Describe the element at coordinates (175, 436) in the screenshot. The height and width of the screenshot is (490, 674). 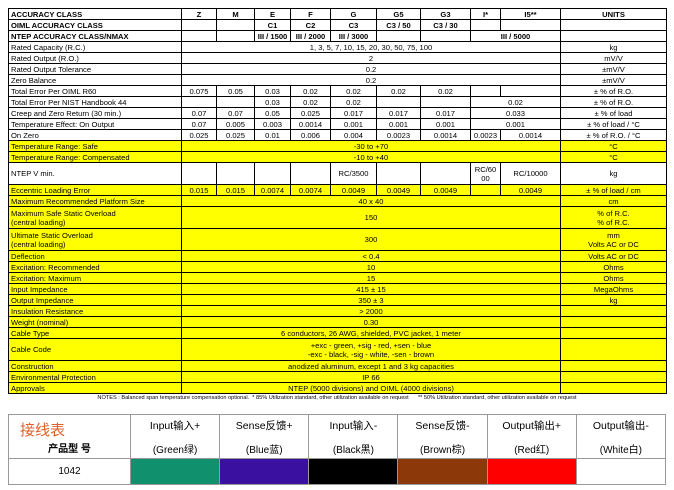
I see `wire-header: Input输入+ (Green绿)` at that location.